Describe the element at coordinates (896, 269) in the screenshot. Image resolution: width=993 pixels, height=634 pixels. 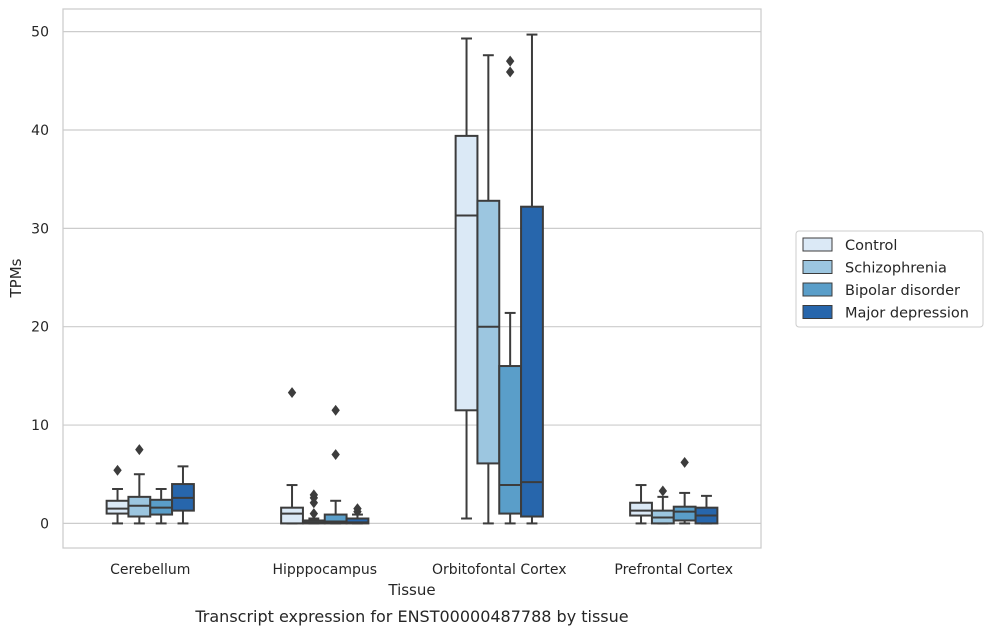
I see `legend-label: Schizophrenia` at that location.